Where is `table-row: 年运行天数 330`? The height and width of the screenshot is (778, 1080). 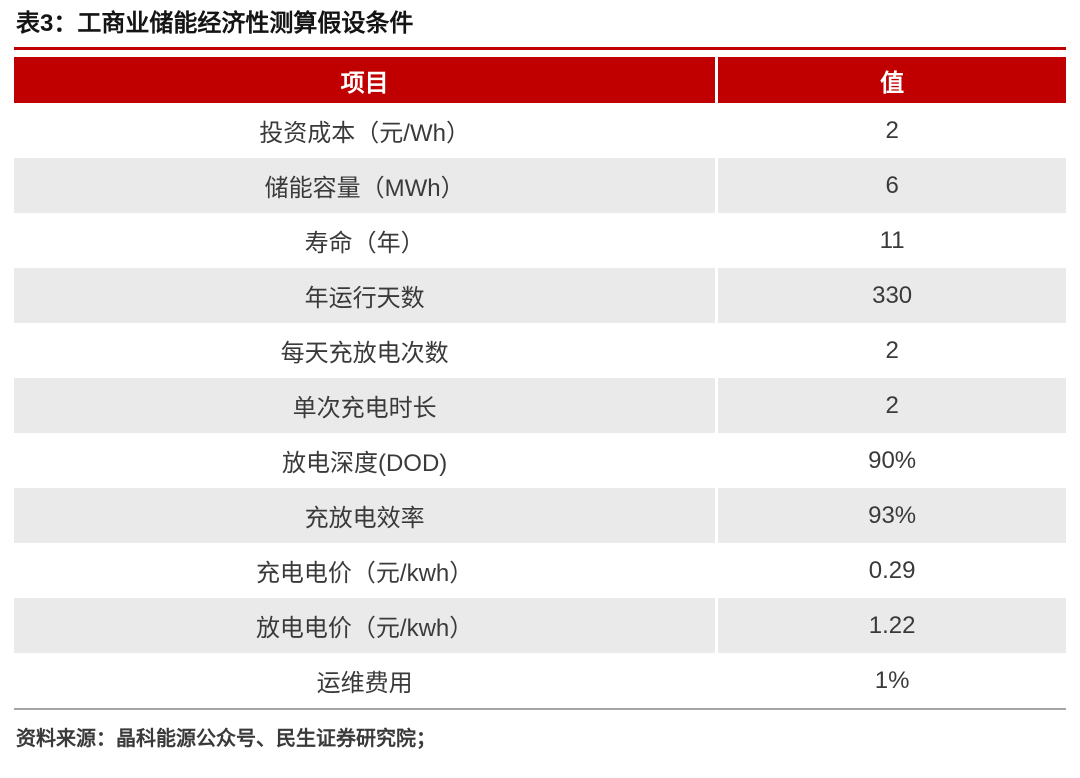
table-row: 年运行天数 330 is located at coordinates (540, 296).